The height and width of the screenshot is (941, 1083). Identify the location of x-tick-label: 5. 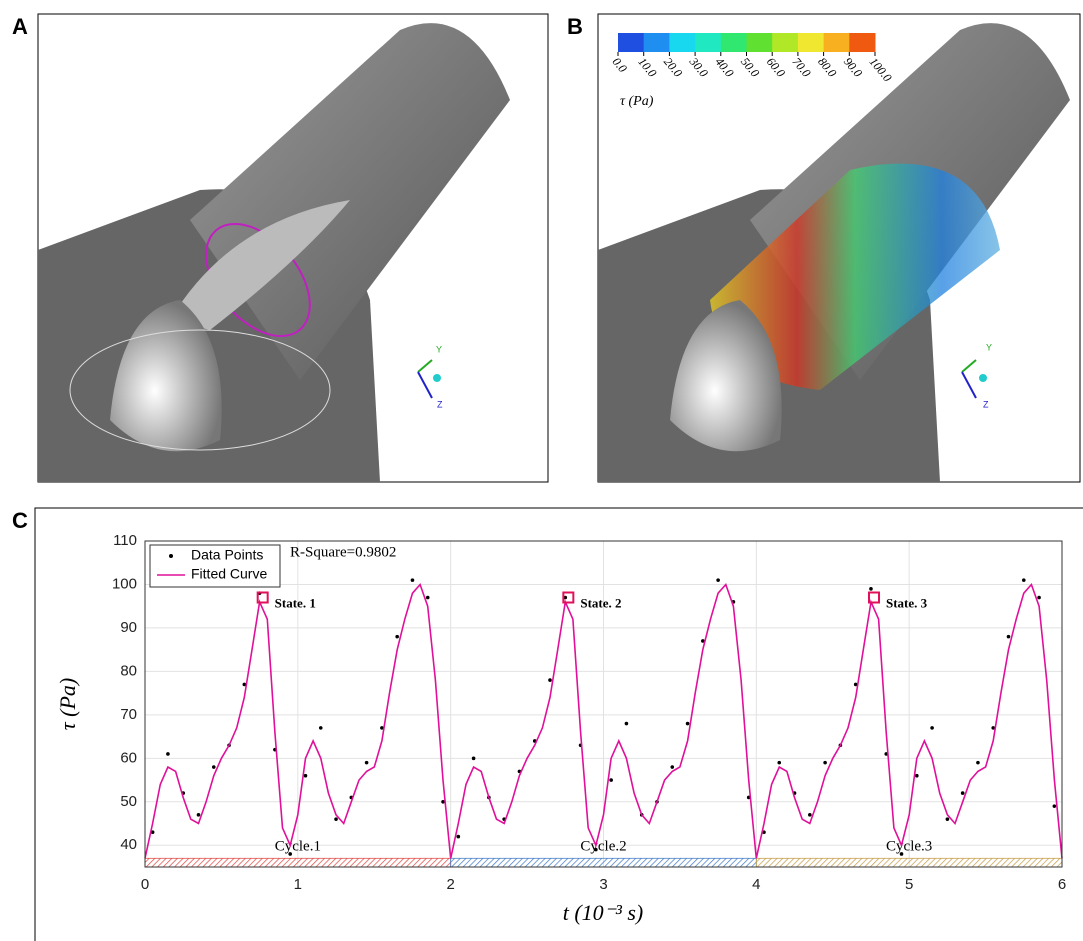
(909, 884).